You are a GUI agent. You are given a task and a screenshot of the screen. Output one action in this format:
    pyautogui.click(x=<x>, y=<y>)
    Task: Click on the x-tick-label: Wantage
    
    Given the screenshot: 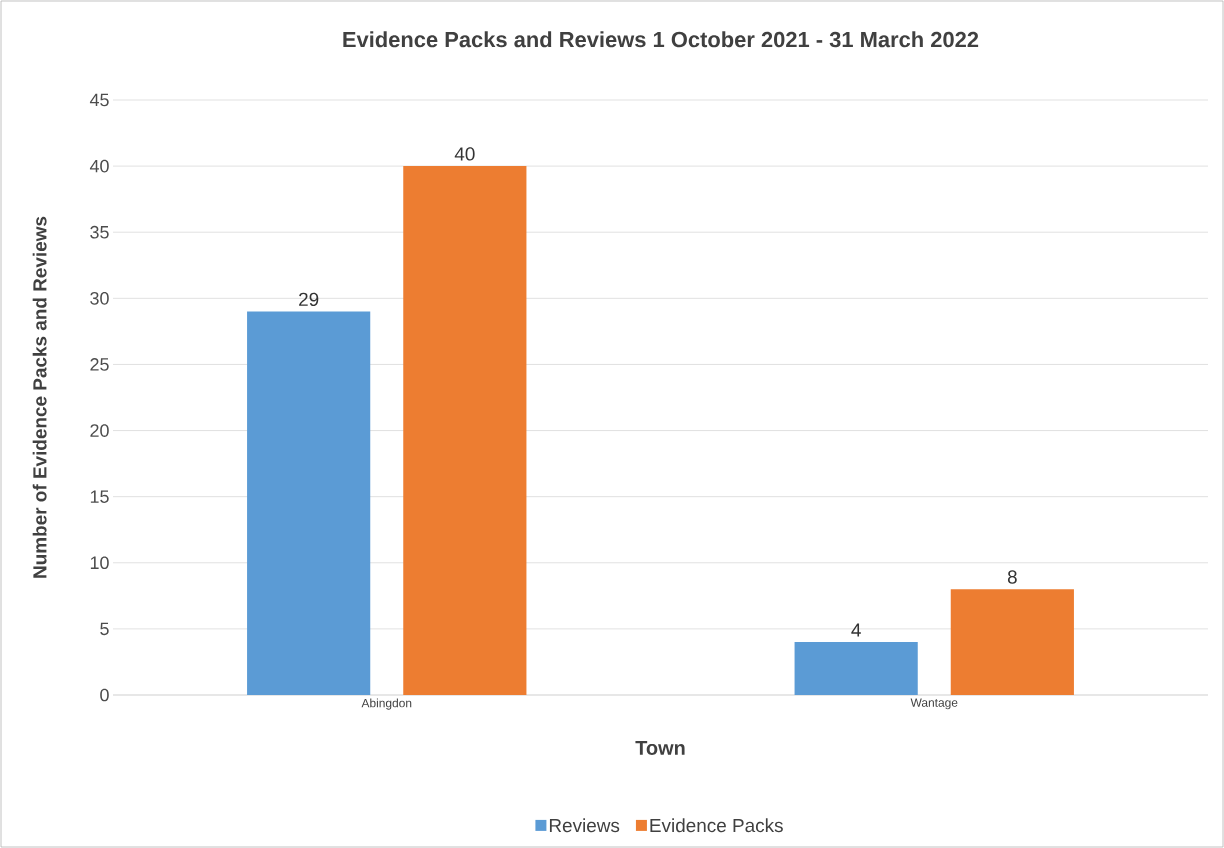 What is the action you would take?
    pyautogui.click(x=934, y=704)
    